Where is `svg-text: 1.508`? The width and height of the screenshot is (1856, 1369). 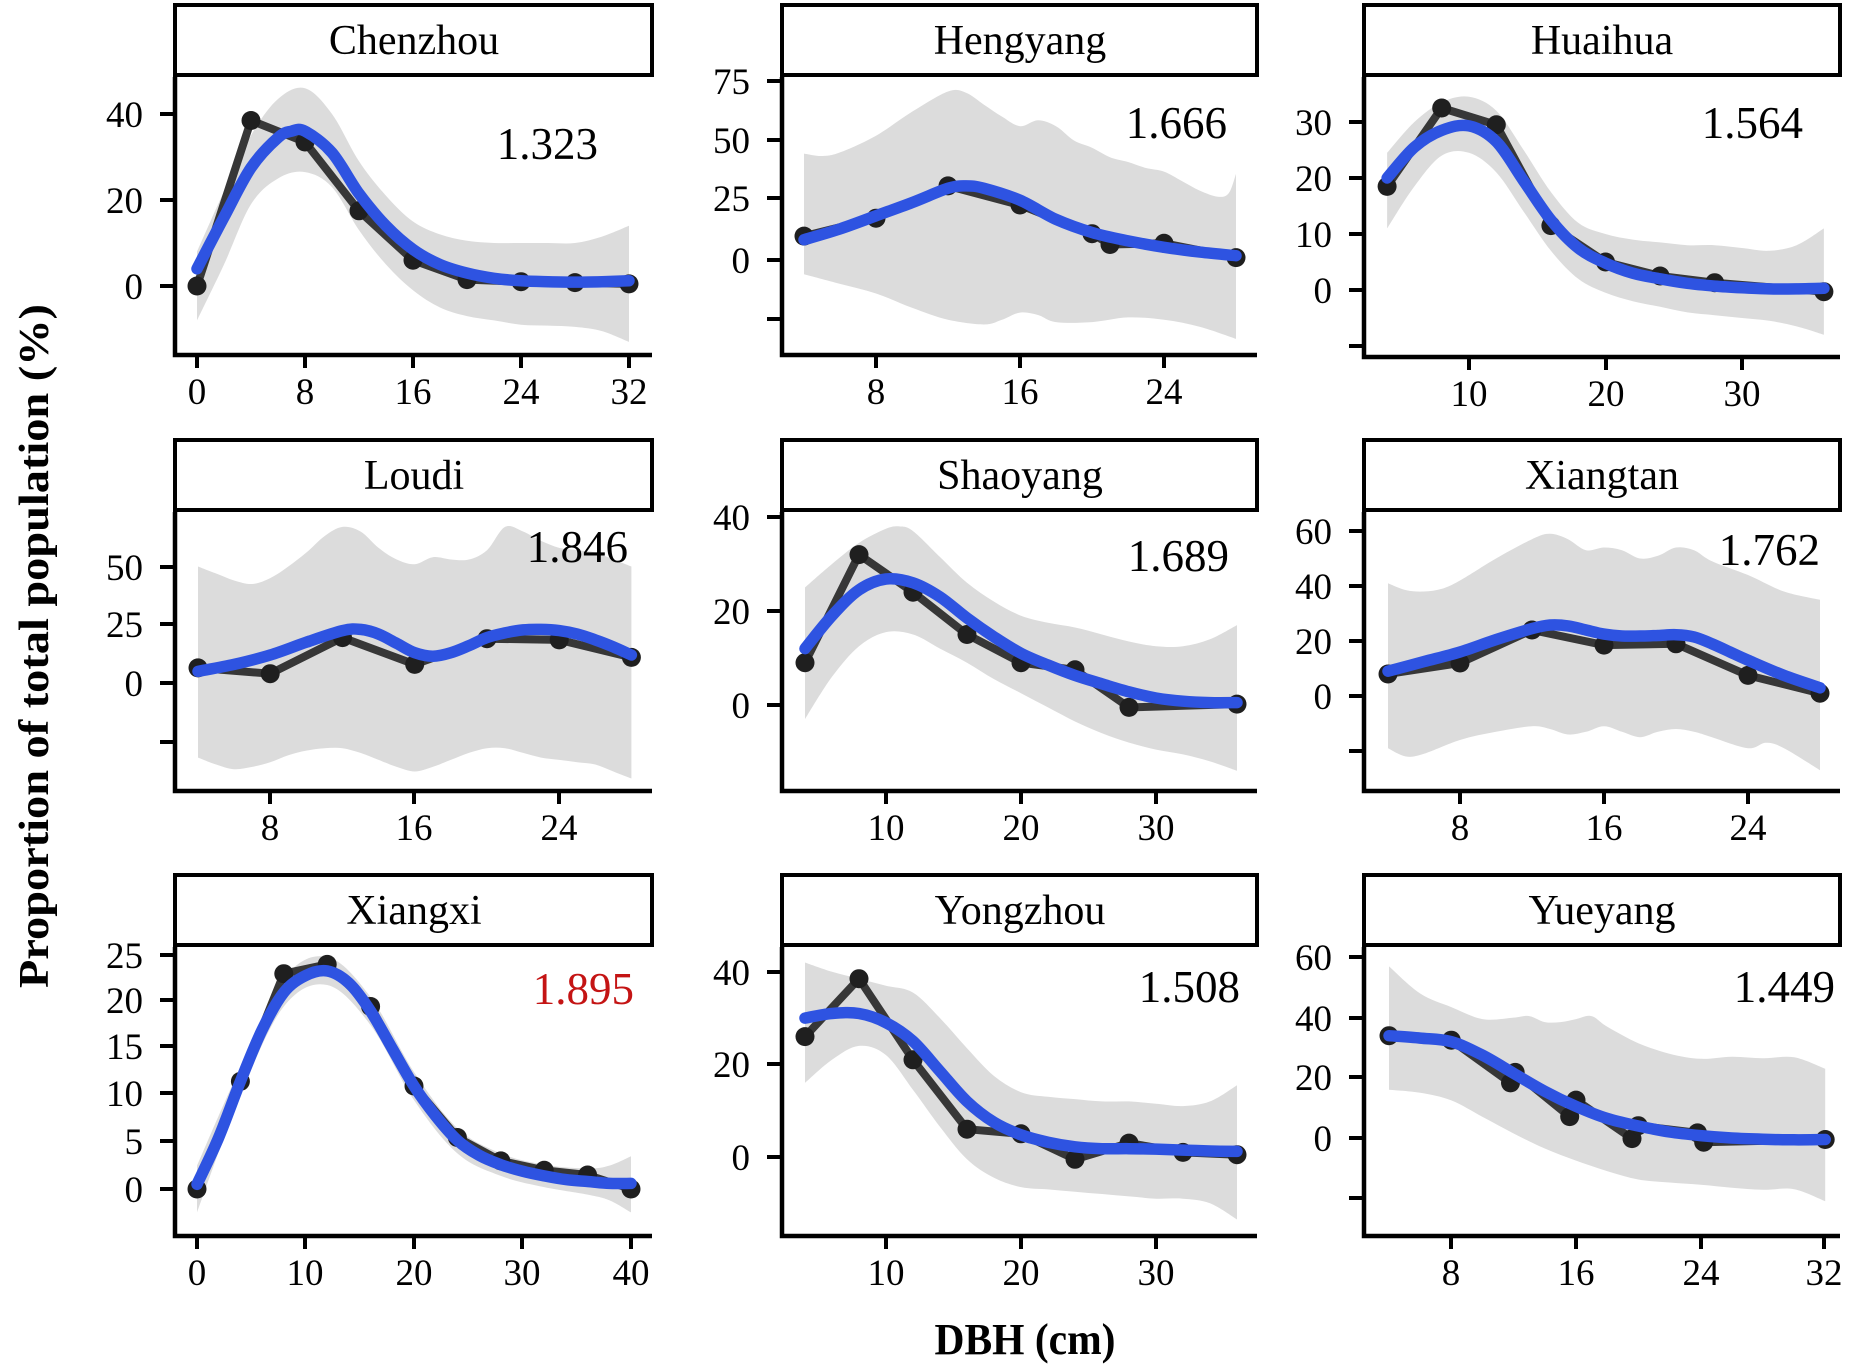 svg-text: 1.508 is located at coordinates (1189, 987).